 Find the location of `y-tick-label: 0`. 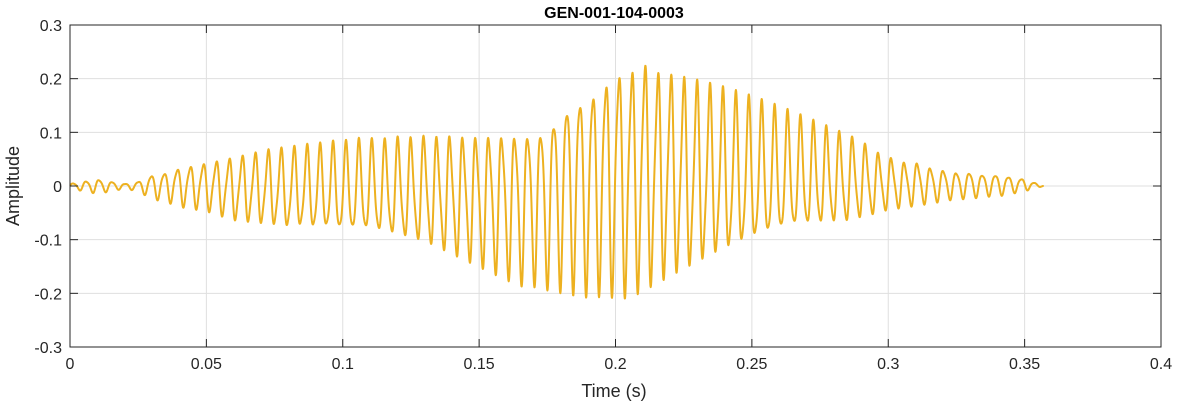

y-tick-label: 0 is located at coordinates (57, 187).